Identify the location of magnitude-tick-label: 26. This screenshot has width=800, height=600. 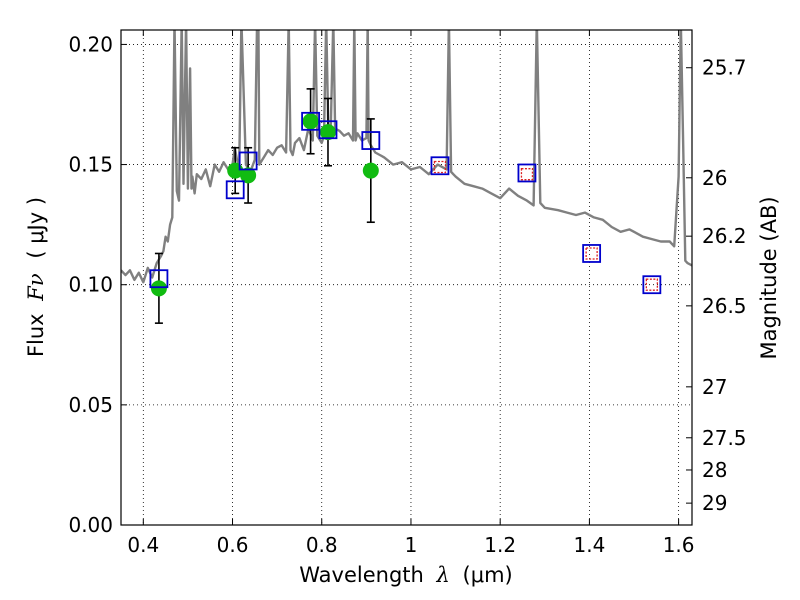
(714, 178).